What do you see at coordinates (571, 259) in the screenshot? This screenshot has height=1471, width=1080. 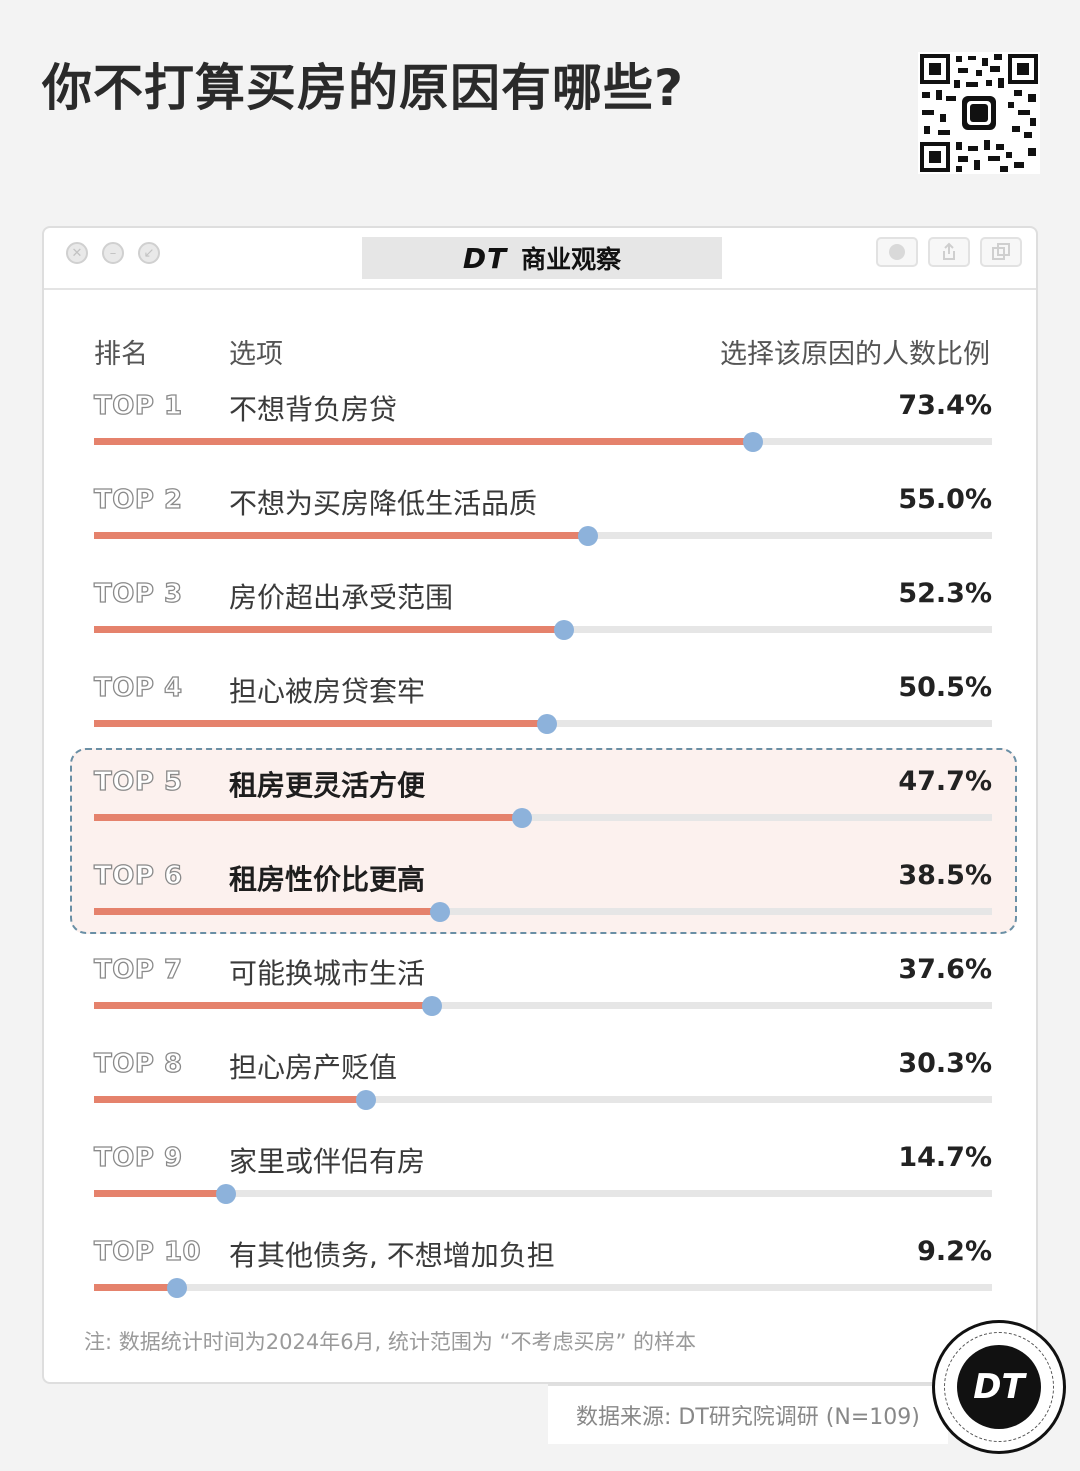 I see `brand-name: 商业观察` at bounding box center [571, 259].